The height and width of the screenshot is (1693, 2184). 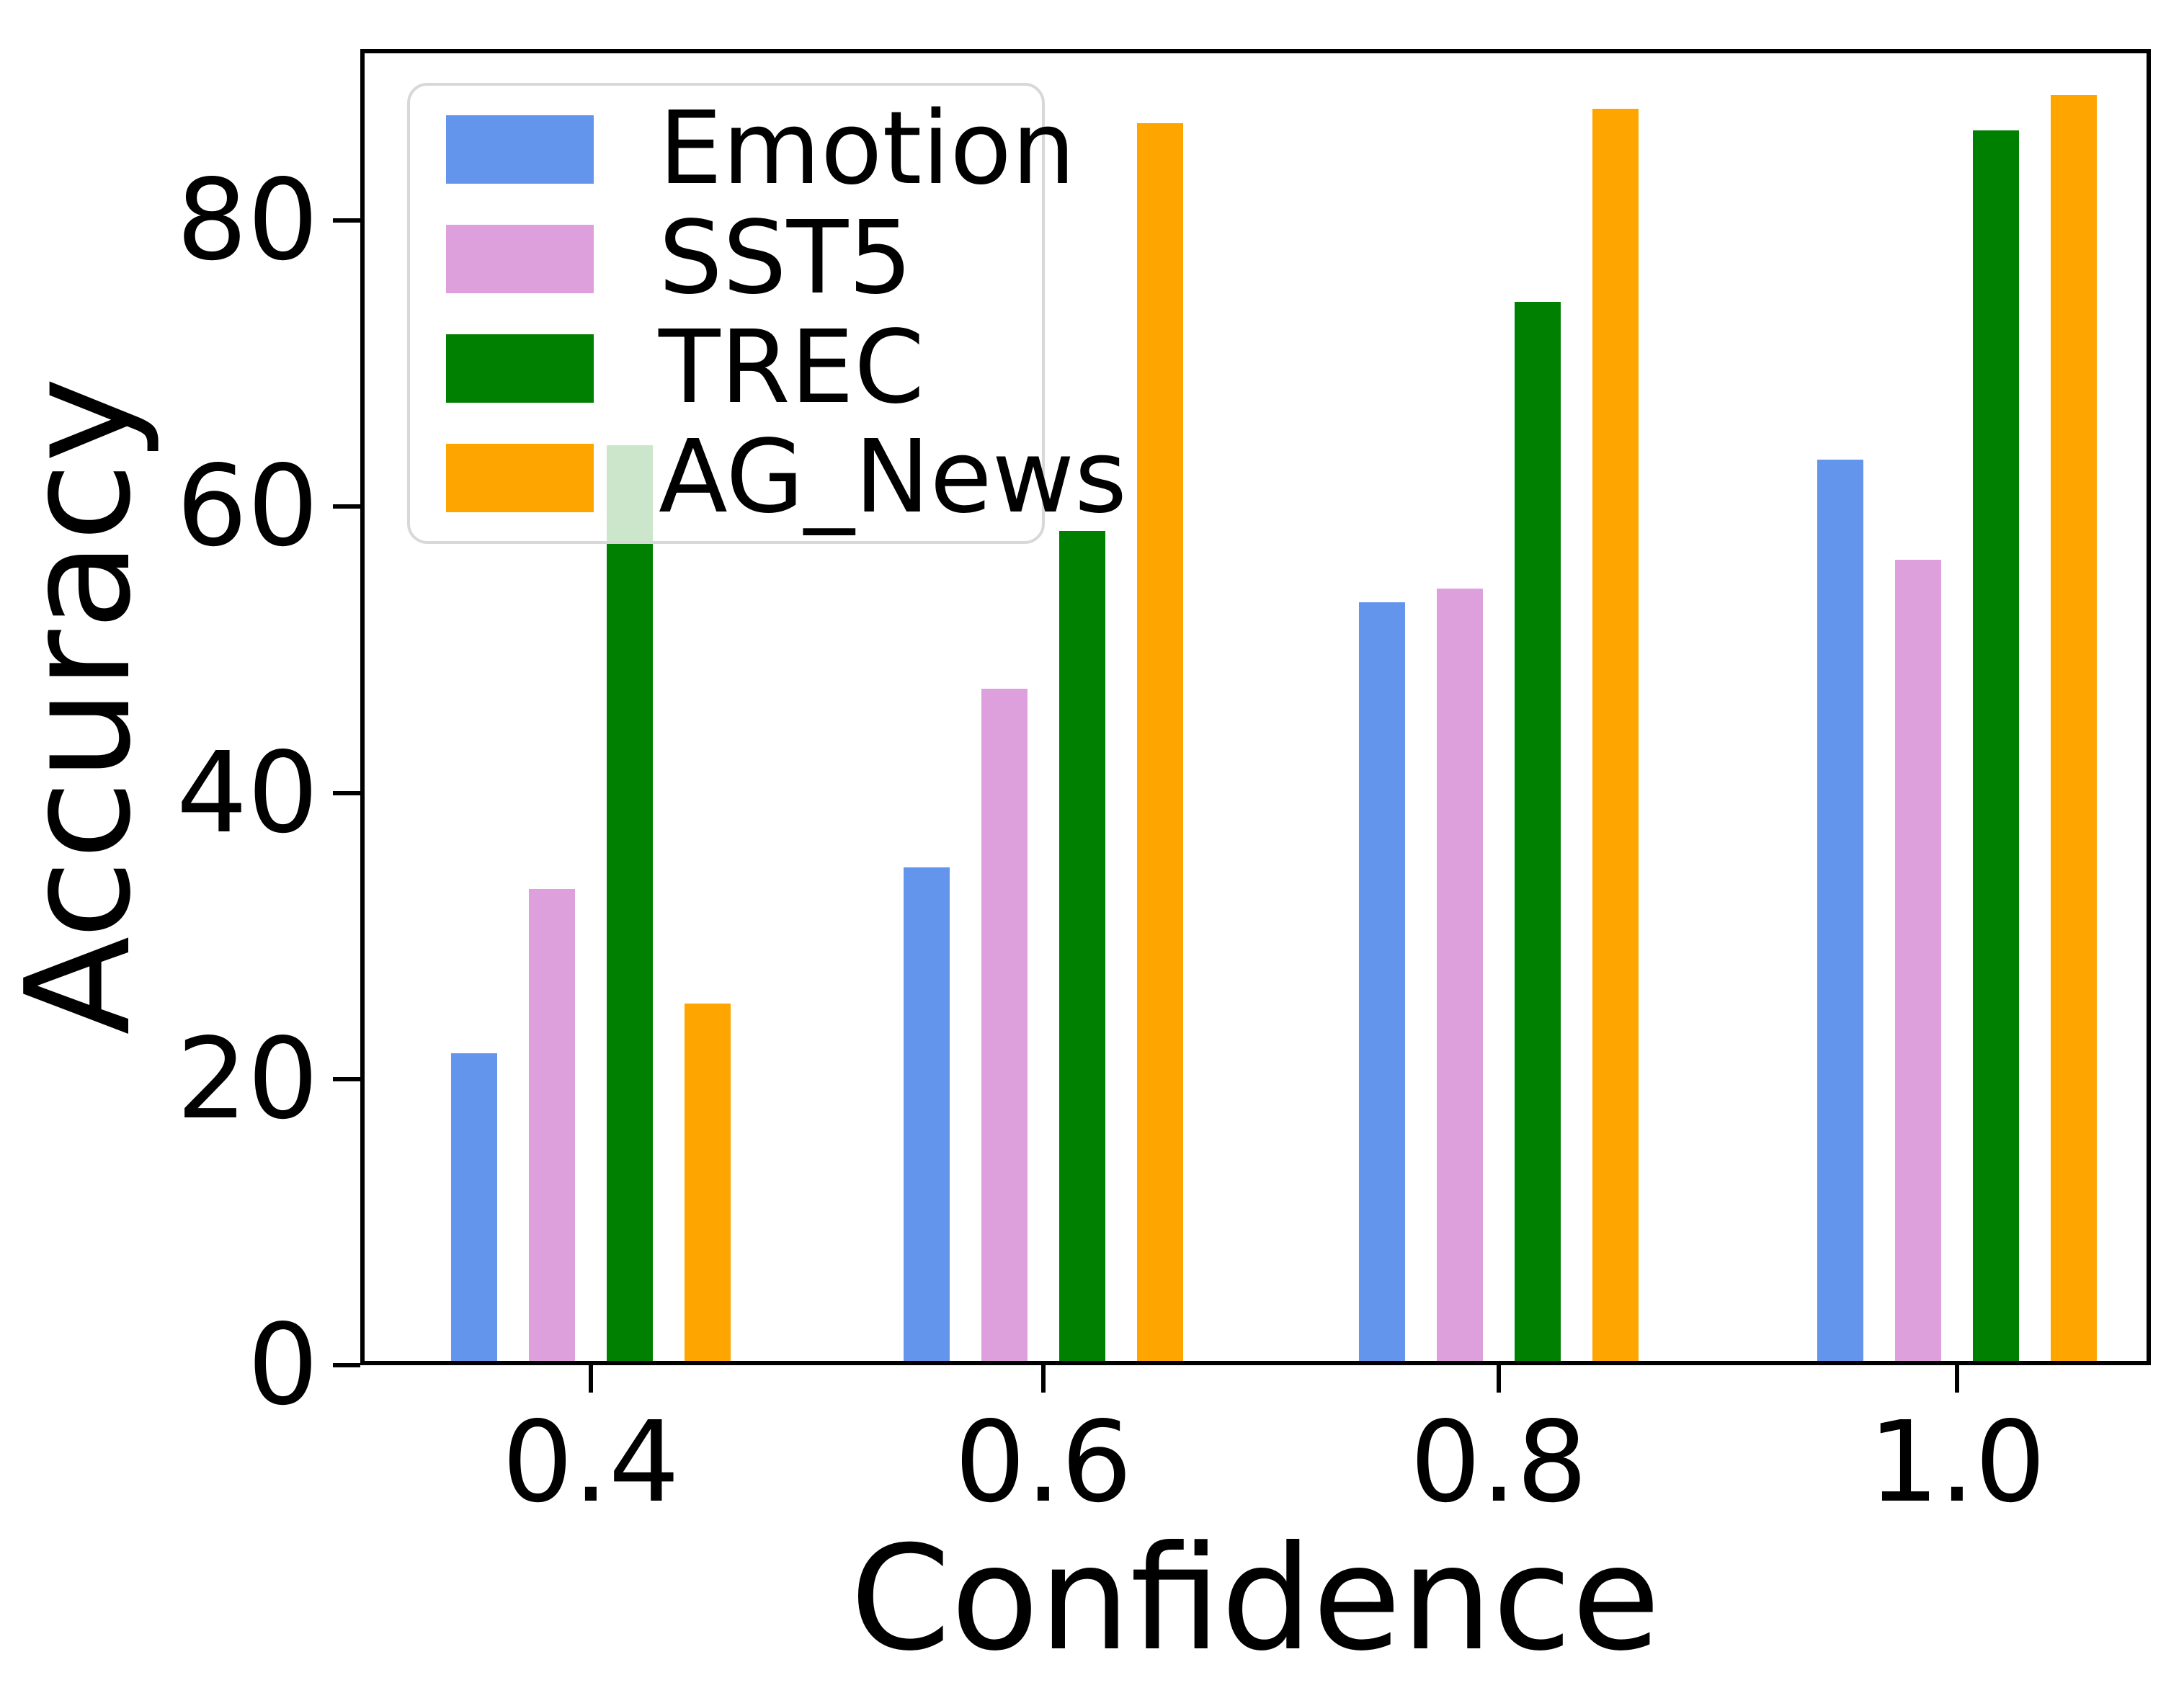 I want to click on bar-SST5-1.0, so click(x=1918, y=960).